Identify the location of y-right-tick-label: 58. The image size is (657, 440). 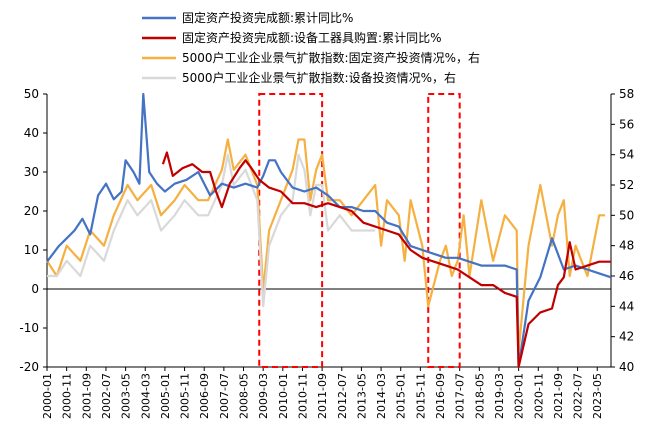
(626, 94).